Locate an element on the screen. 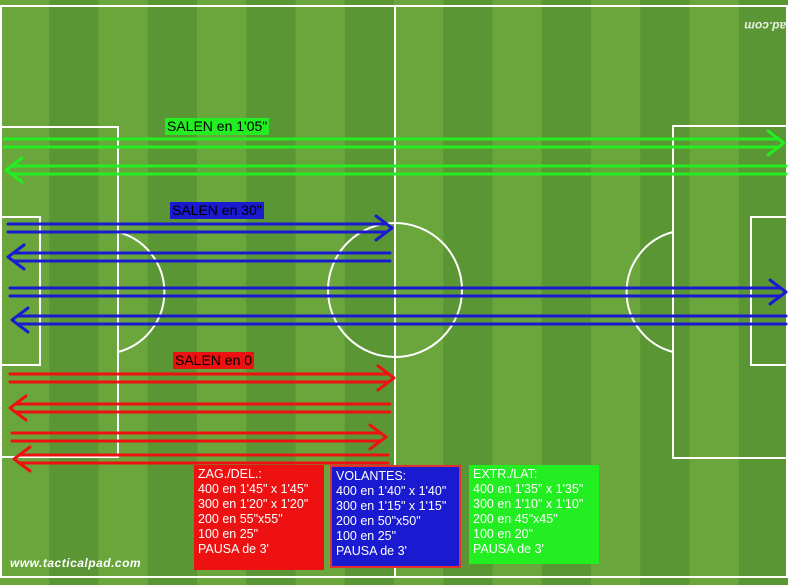  blue-box-line-1: 400 en 1'40" x 1'40" is located at coordinates (391, 491).